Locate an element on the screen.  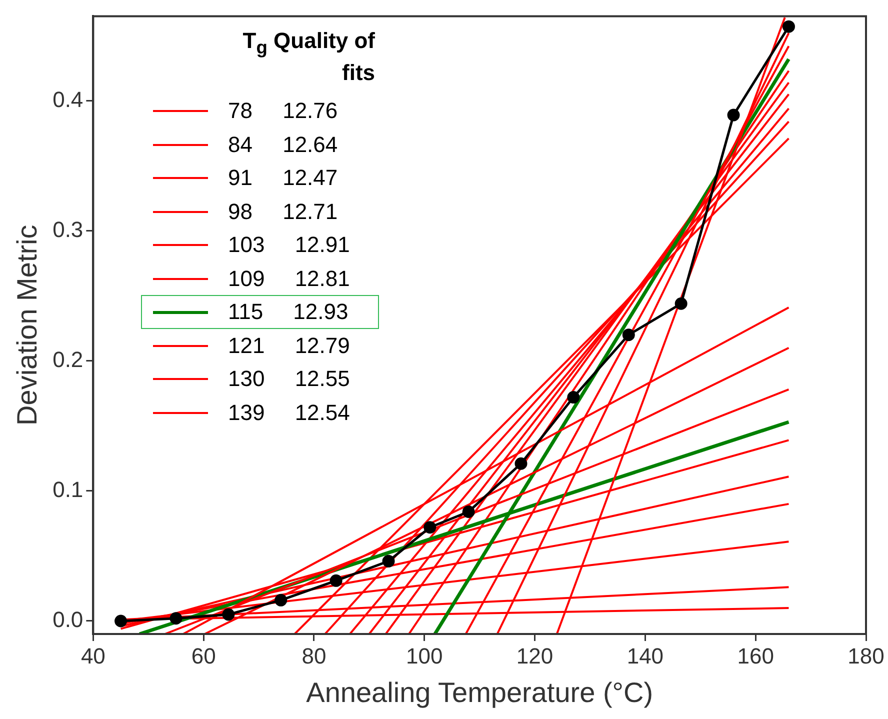
legend-label: 103 12.91 is located at coordinates (289, 245).